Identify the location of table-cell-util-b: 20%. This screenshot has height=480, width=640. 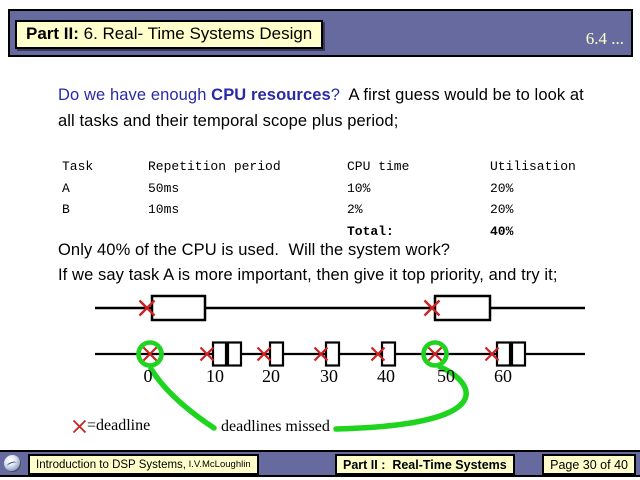
(502, 209).